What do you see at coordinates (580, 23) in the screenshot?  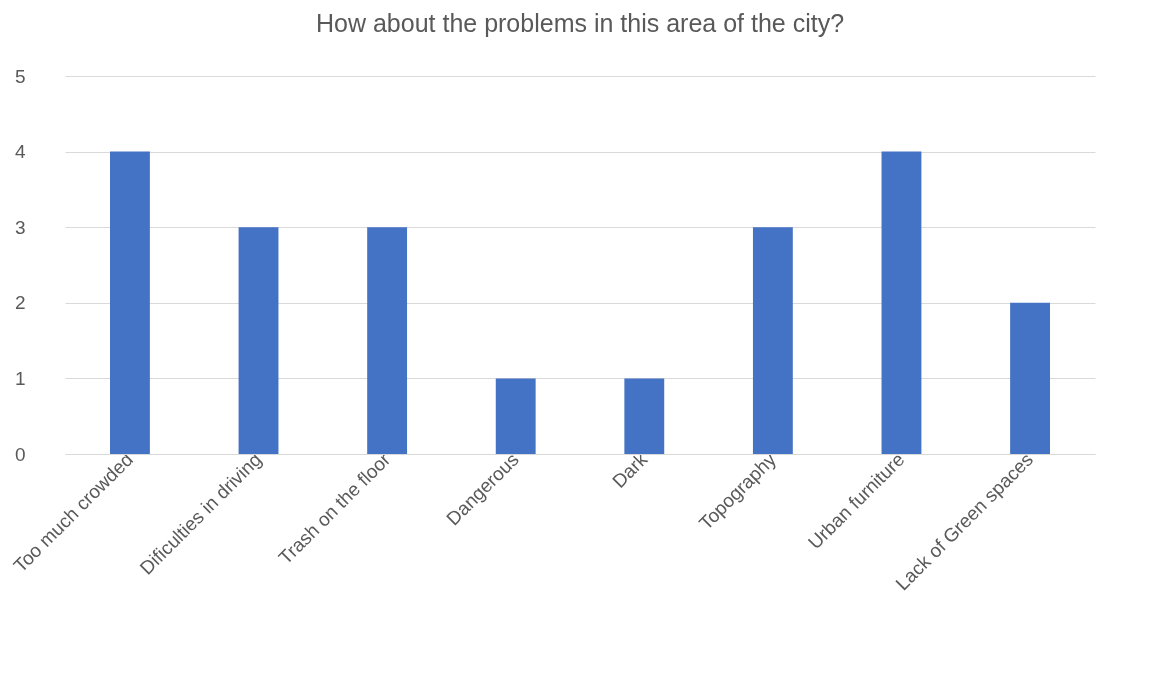 I see `chart-title: How about the problems in this area of the city?` at bounding box center [580, 23].